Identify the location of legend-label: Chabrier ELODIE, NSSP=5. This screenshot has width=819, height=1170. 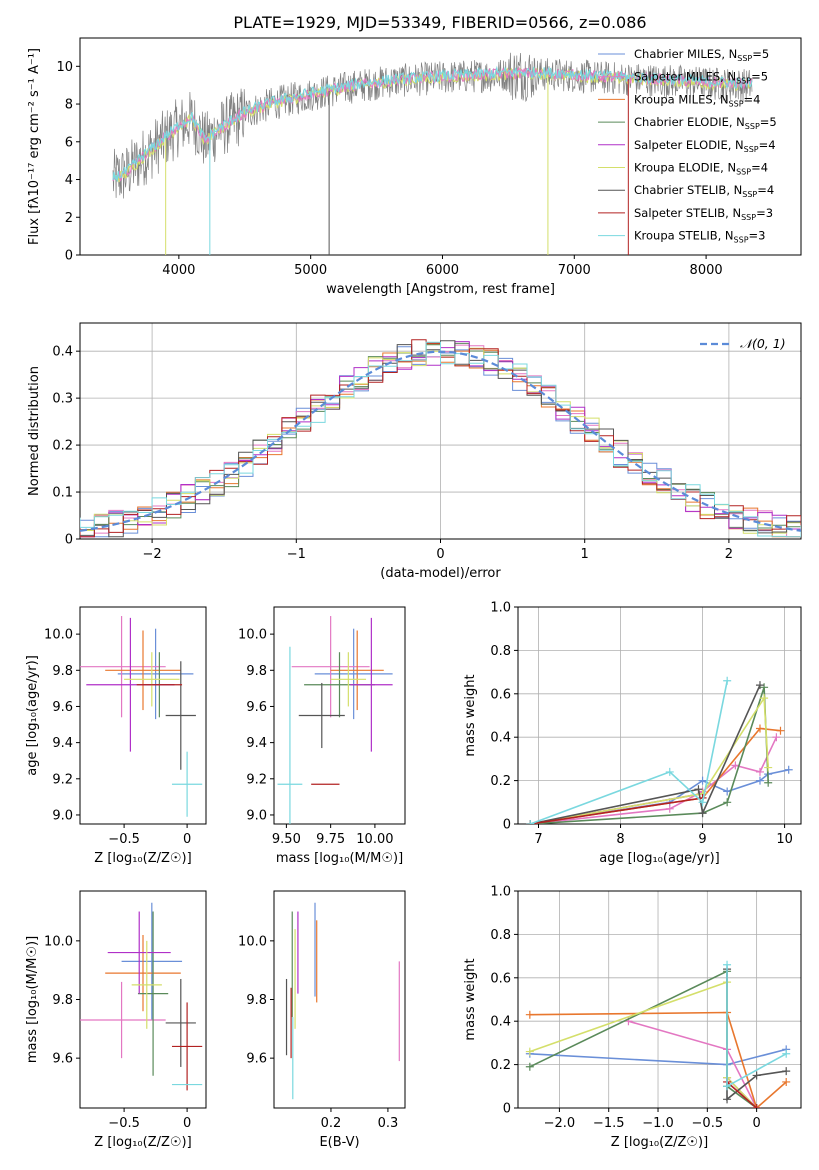
(705, 123).